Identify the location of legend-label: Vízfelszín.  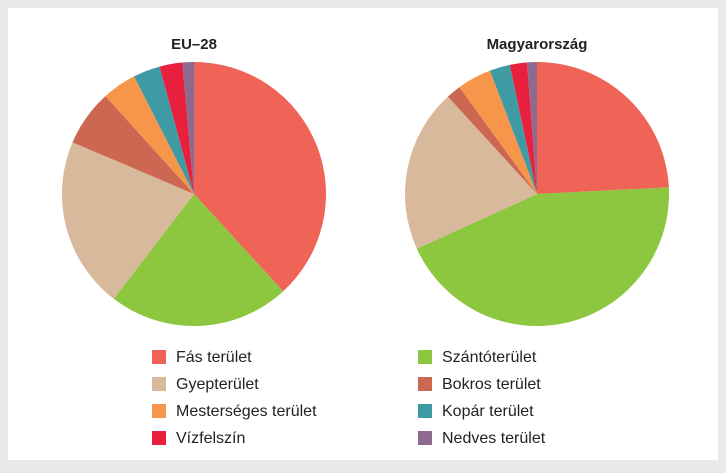
(210, 438).